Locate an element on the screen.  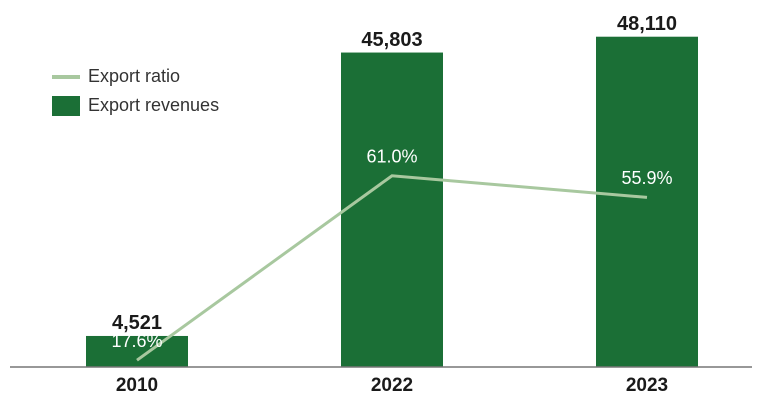
legend-swatch is located at coordinates (66, 106).